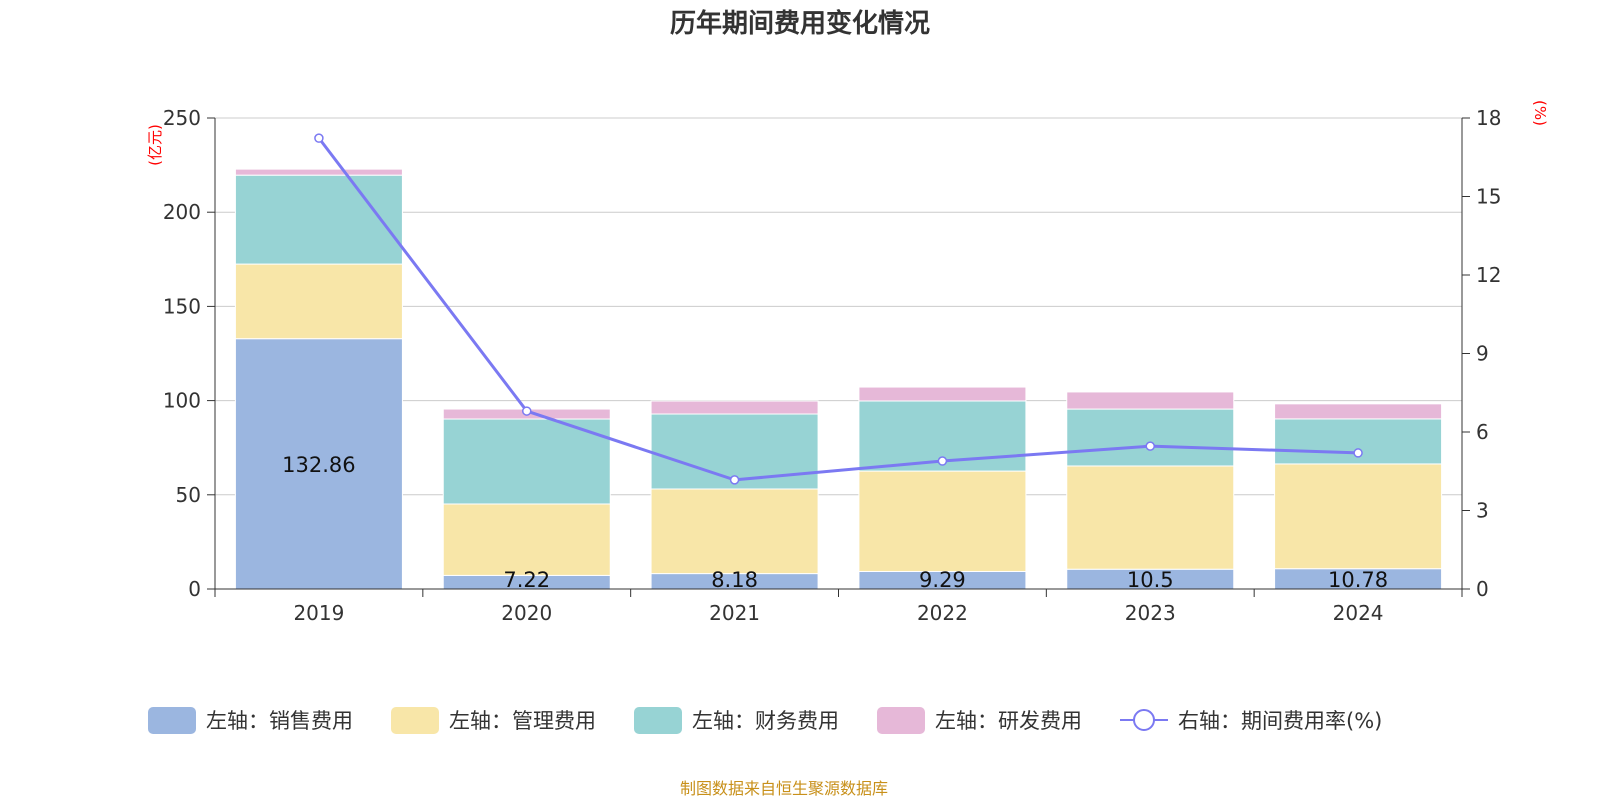 The width and height of the screenshot is (1600, 800). What do you see at coordinates (1540, 113) in the screenshot?
I see `right-axis-label: (%)` at bounding box center [1540, 113].